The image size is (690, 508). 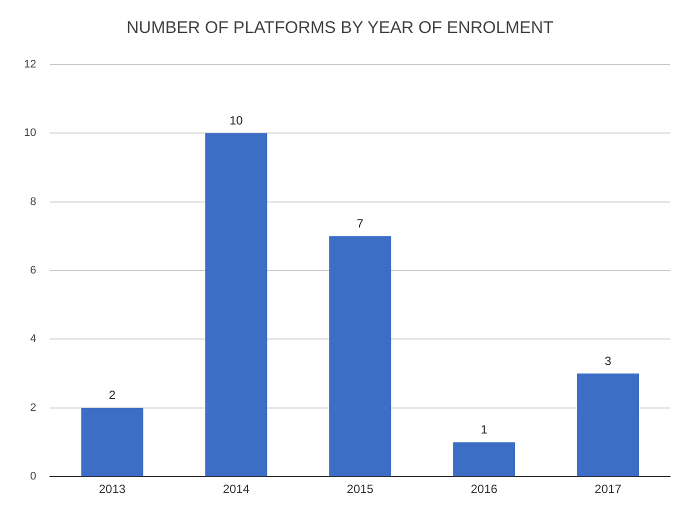 What do you see at coordinates (33, 408) in the screenshot?
I see `y-tick-label: 2` at bounding box center [33, 408].